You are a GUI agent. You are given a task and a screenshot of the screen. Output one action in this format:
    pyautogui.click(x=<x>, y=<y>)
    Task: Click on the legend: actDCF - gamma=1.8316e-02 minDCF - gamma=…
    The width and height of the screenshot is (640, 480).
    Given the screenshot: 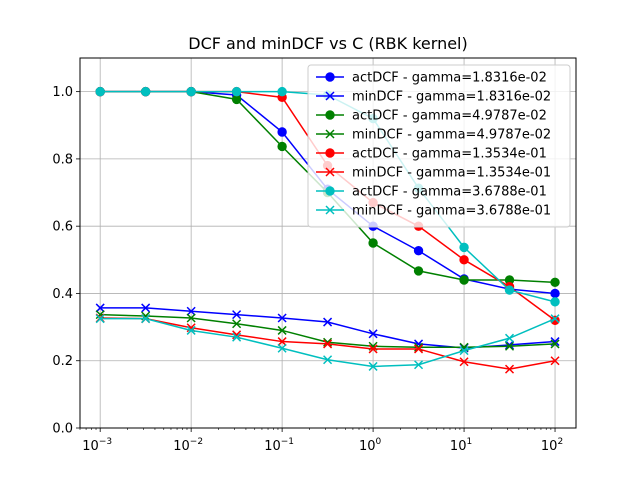 What is the action you would take?
    pyautogui.click(x=439, y=146)
    